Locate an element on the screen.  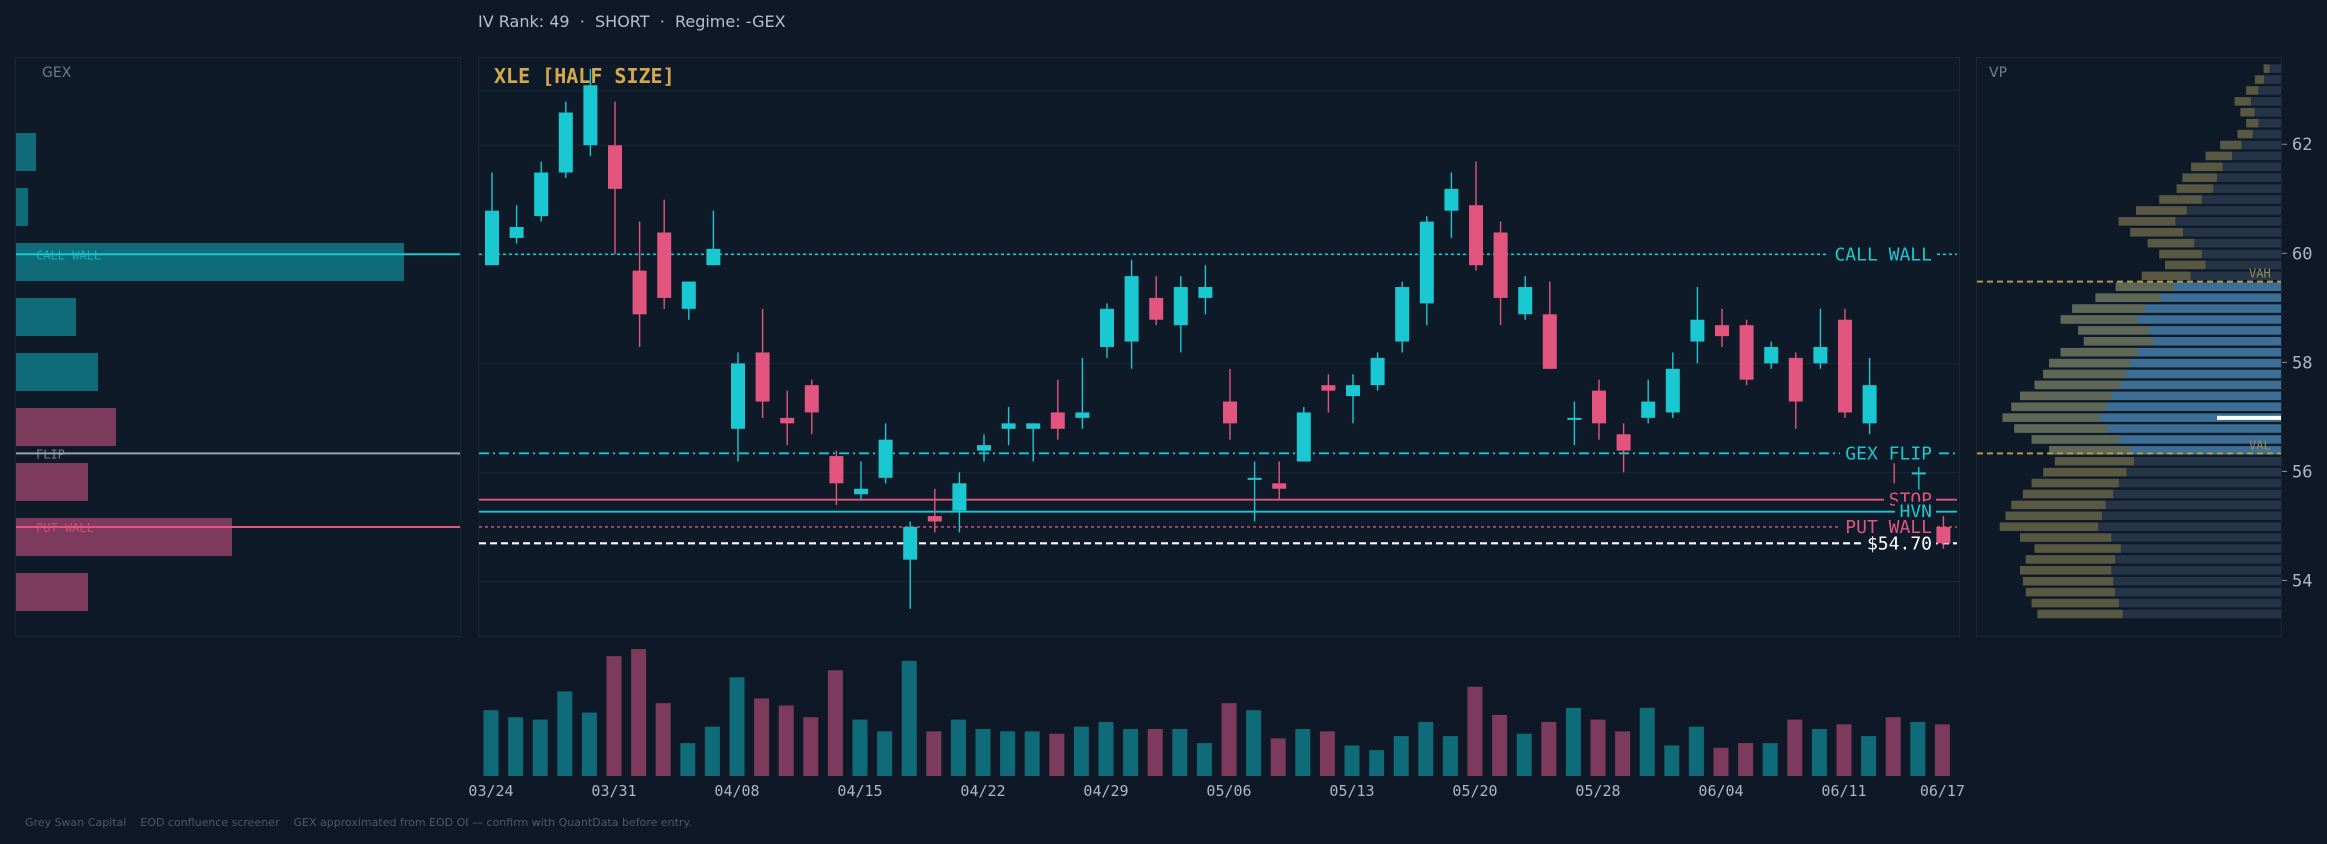
volume-profile-plot: VAH VAL is located at coordinates (2137, 341).